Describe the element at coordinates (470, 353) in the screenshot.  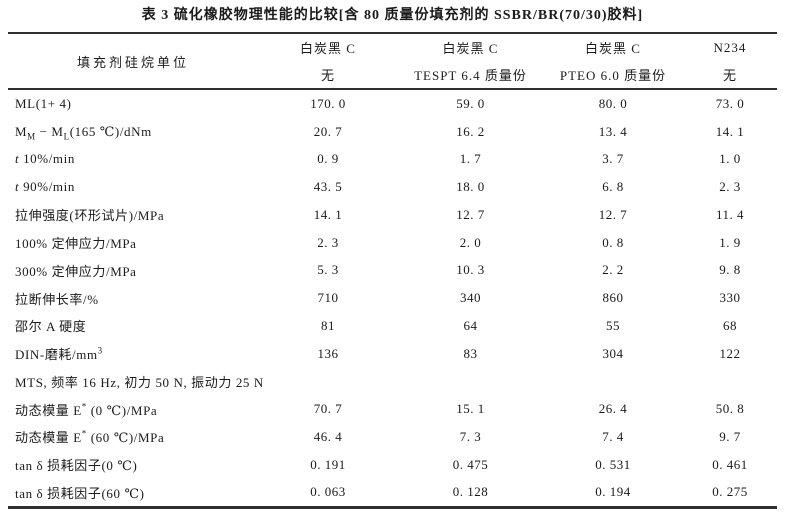
I see `cell-value: 83` at that location.